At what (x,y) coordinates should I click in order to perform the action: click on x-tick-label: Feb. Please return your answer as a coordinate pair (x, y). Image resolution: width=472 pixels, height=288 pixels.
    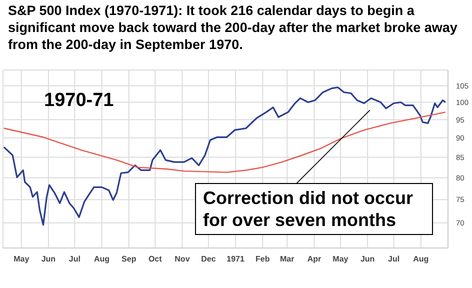
    Looking at the image, I should click on (263, 259).